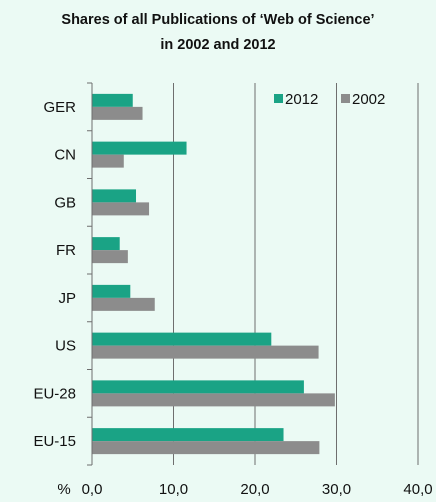  Describe the element at coordinates (110, 257) in the screenshot. I see `bar-2002-FR` at that location.